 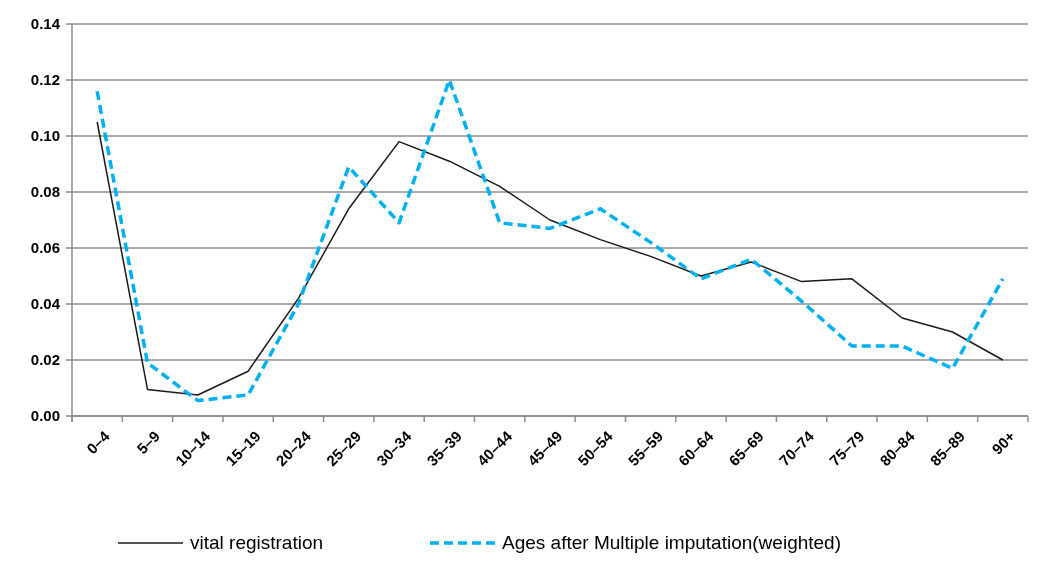 I want to click on legend-label: Ages after Multiple imputation(weighted), so click(x=672, y=542).